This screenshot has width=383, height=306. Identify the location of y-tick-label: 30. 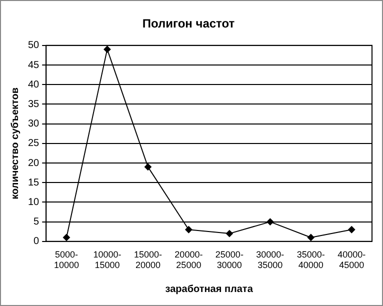
(34, 124).